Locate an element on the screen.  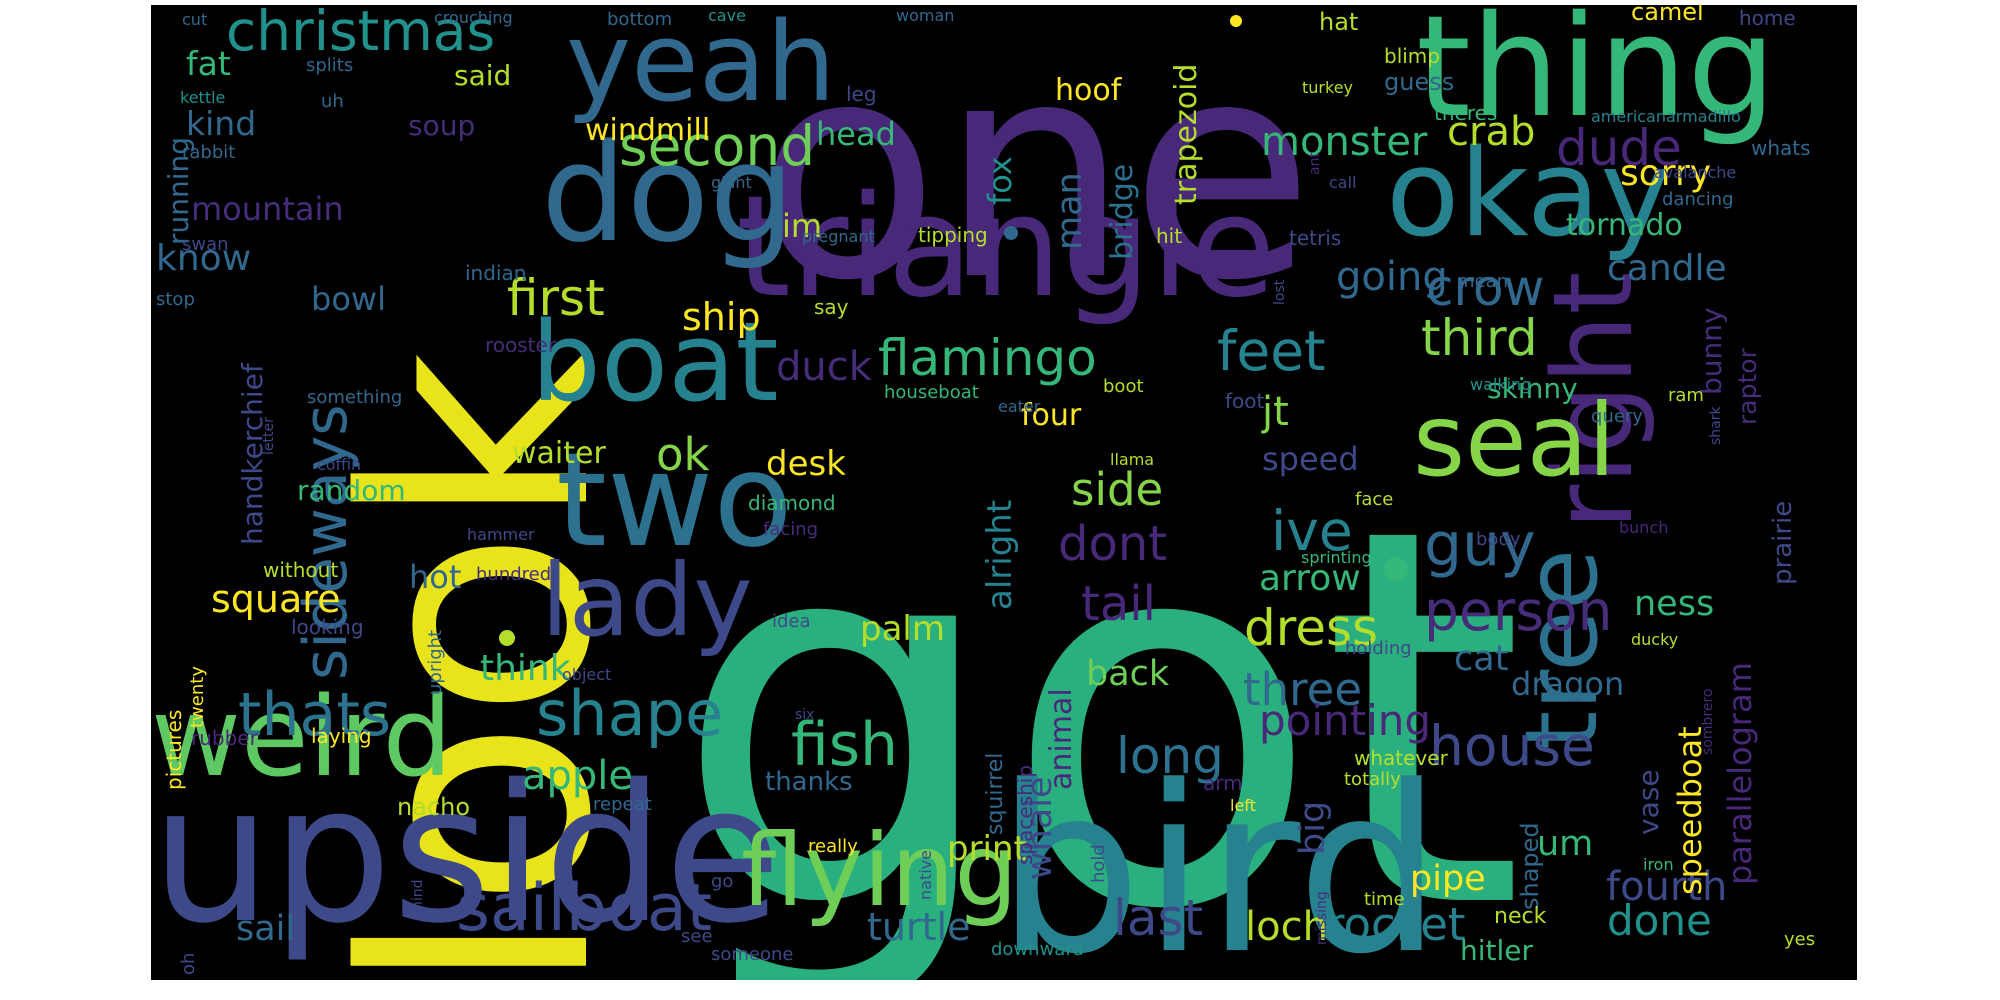
glyph-dot is located at coordinates (1236, 21).